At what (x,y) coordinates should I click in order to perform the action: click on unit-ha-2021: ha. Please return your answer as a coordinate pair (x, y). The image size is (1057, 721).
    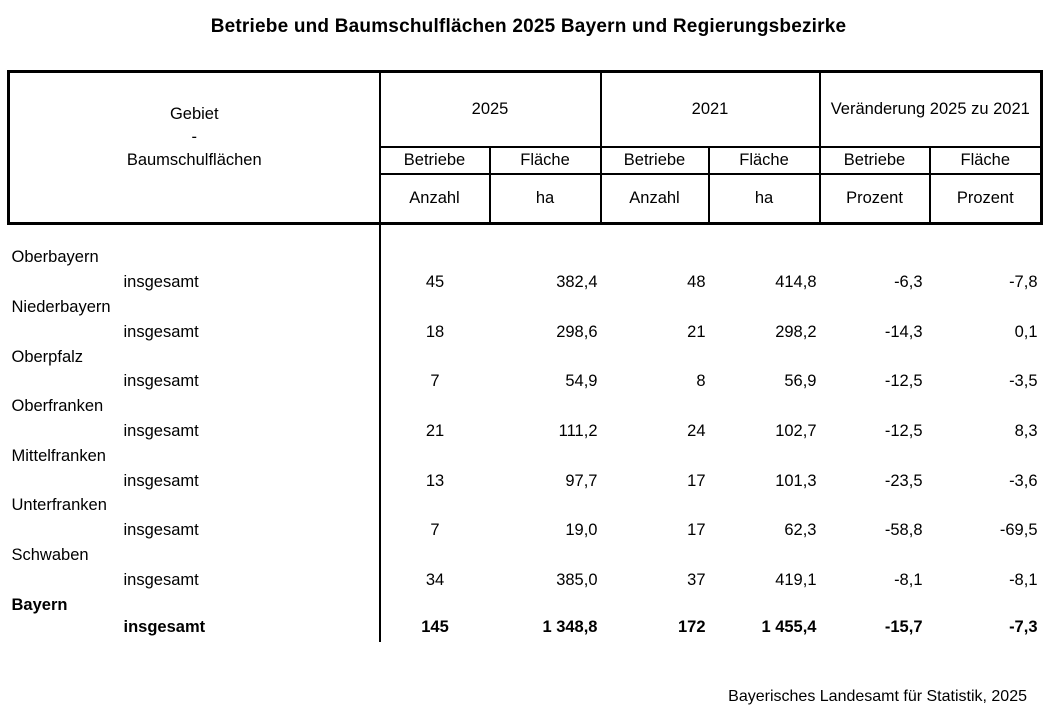
    Looking at the image, I should click on (764, 199).